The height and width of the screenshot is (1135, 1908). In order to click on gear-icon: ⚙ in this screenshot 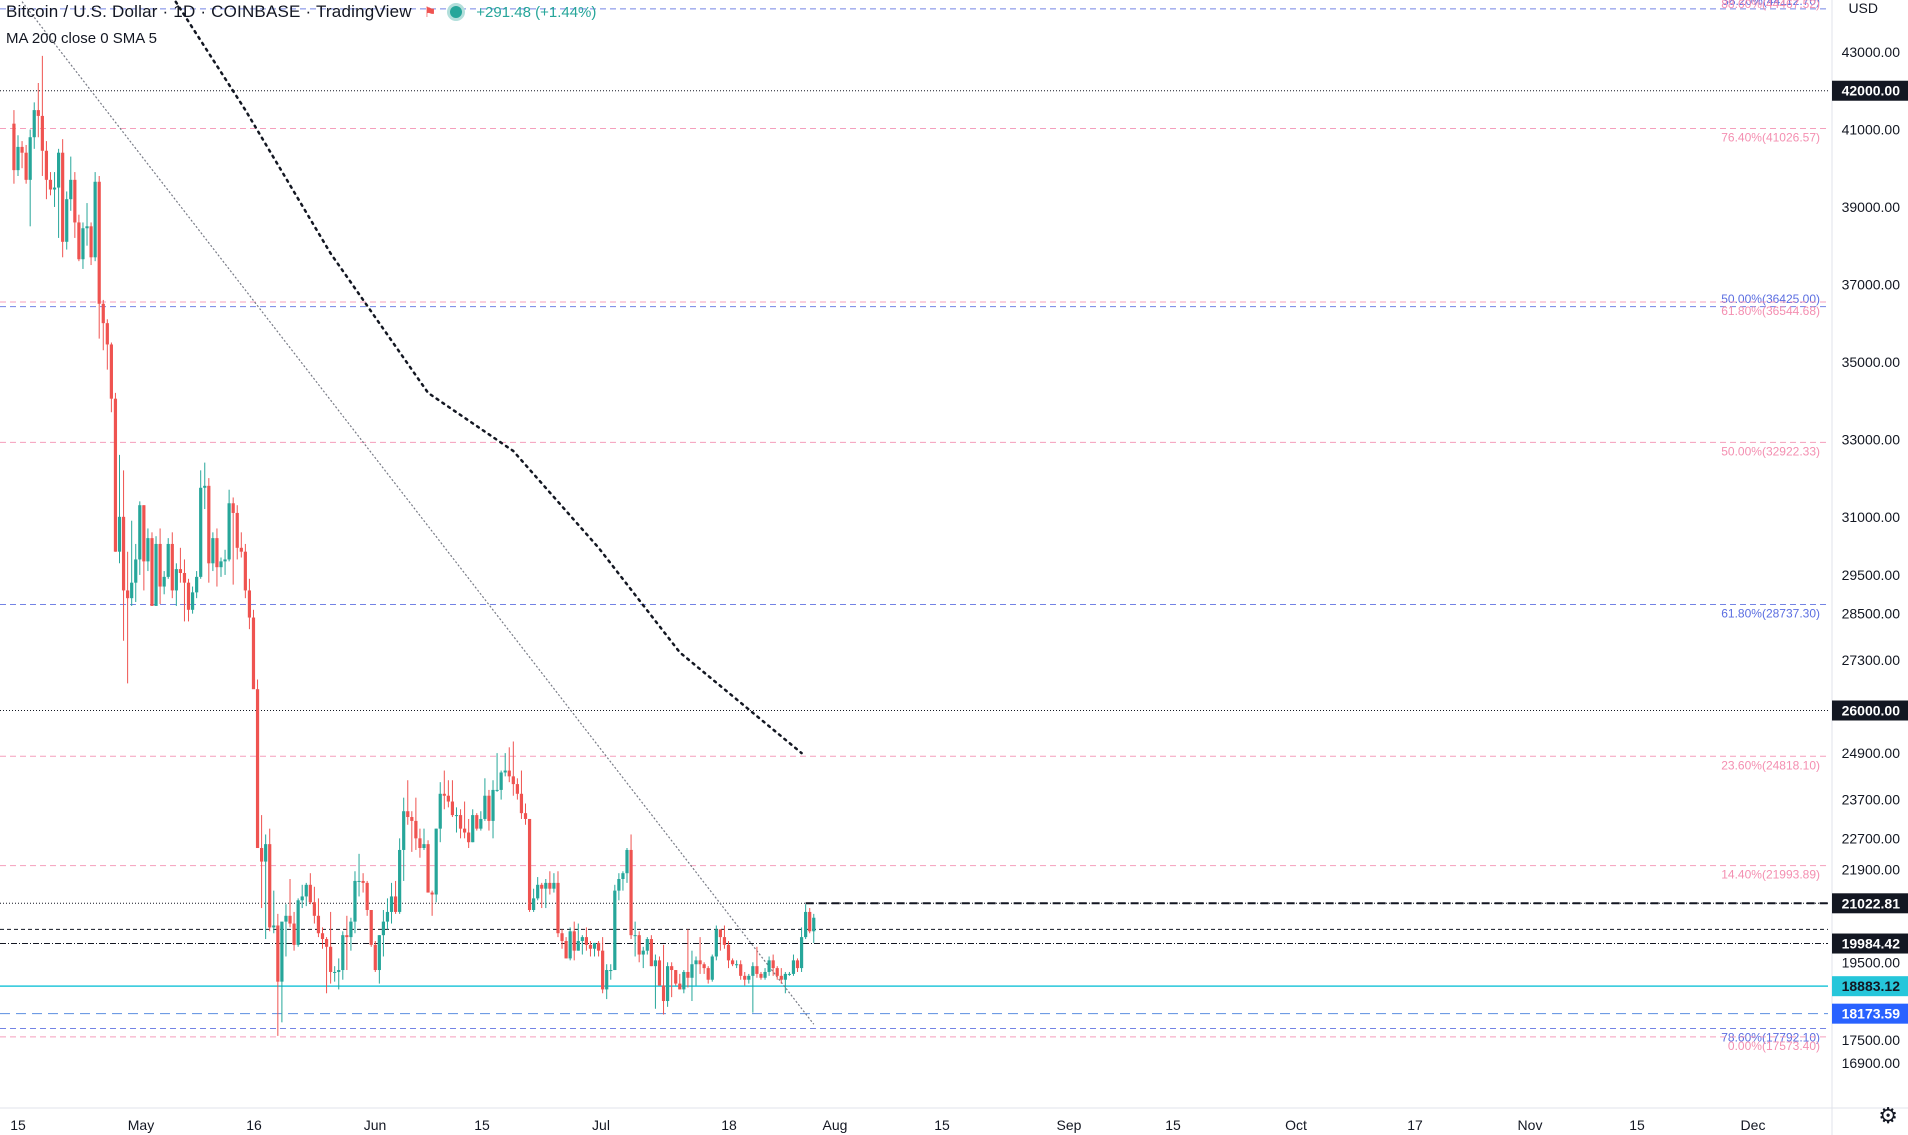, I will do `click(1888, 1115)`.